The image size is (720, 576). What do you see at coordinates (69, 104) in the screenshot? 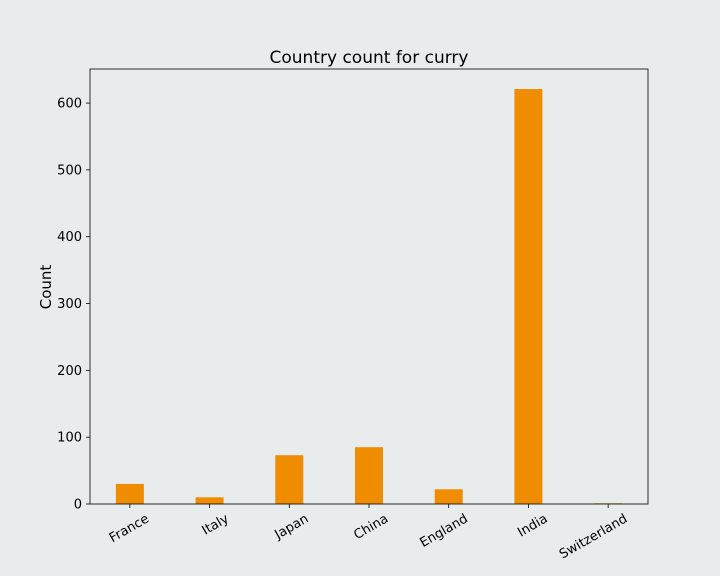
I see `y-tick-label: 600` at bounding box center [69, 104].